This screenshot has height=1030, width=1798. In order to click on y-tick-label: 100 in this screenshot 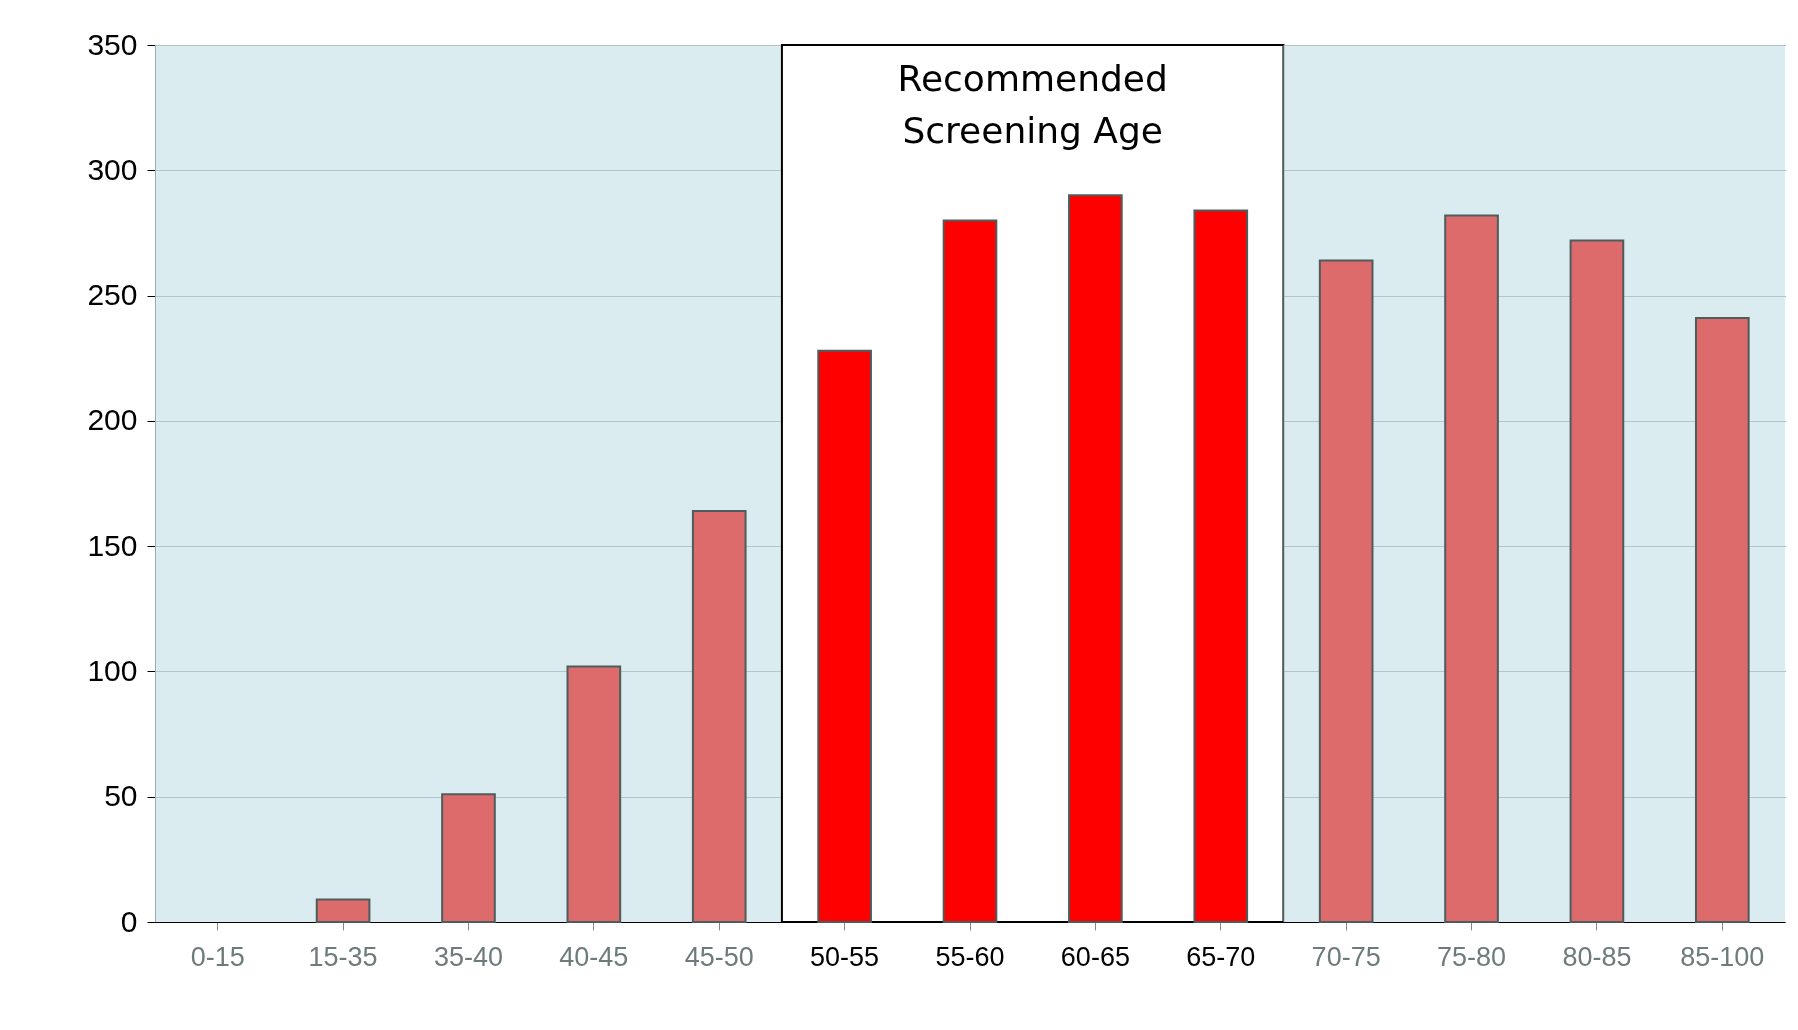, I will do `click(112, 670)`.